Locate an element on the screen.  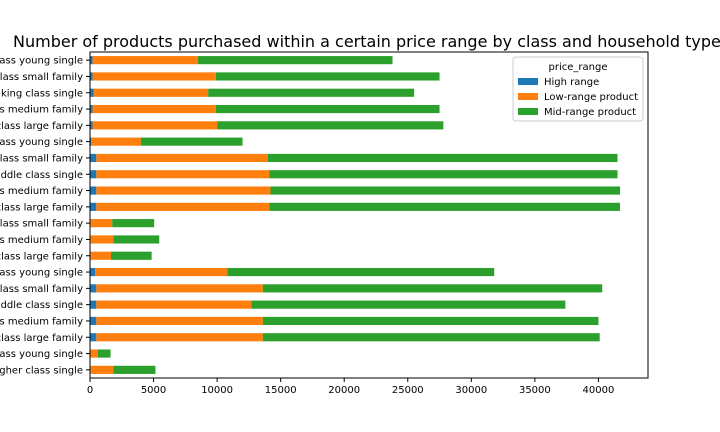
x-tick-label-7: 35000 is located at coordinates (535, 390).